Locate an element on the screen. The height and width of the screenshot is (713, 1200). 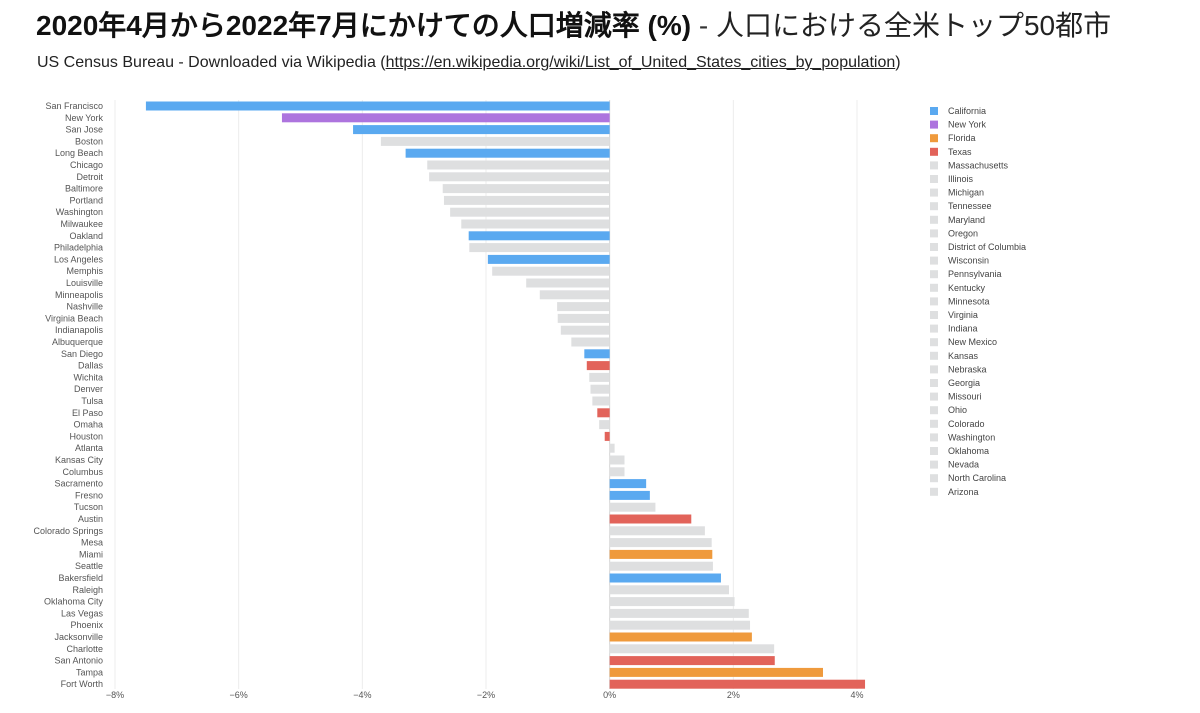
legend-label: Maryland is located at coordinates (966, 220).